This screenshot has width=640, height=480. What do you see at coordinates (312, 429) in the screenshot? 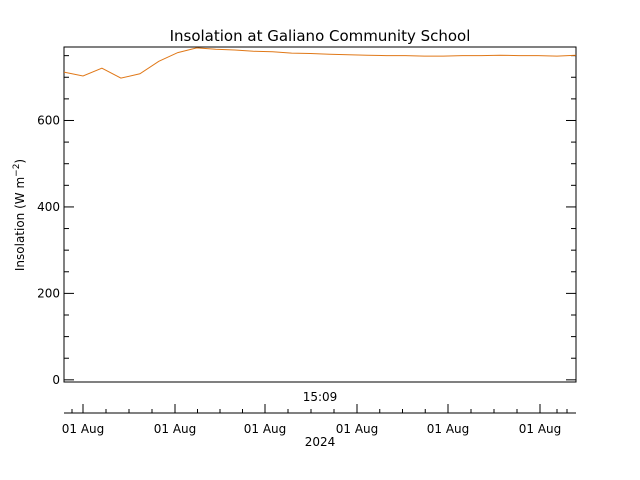
I see `x-axis-tick-labels: 01 Aug 01 Aug 01 Aug 01 Aug 01 Aug 01 Aug` at bounding box center [312, 429].